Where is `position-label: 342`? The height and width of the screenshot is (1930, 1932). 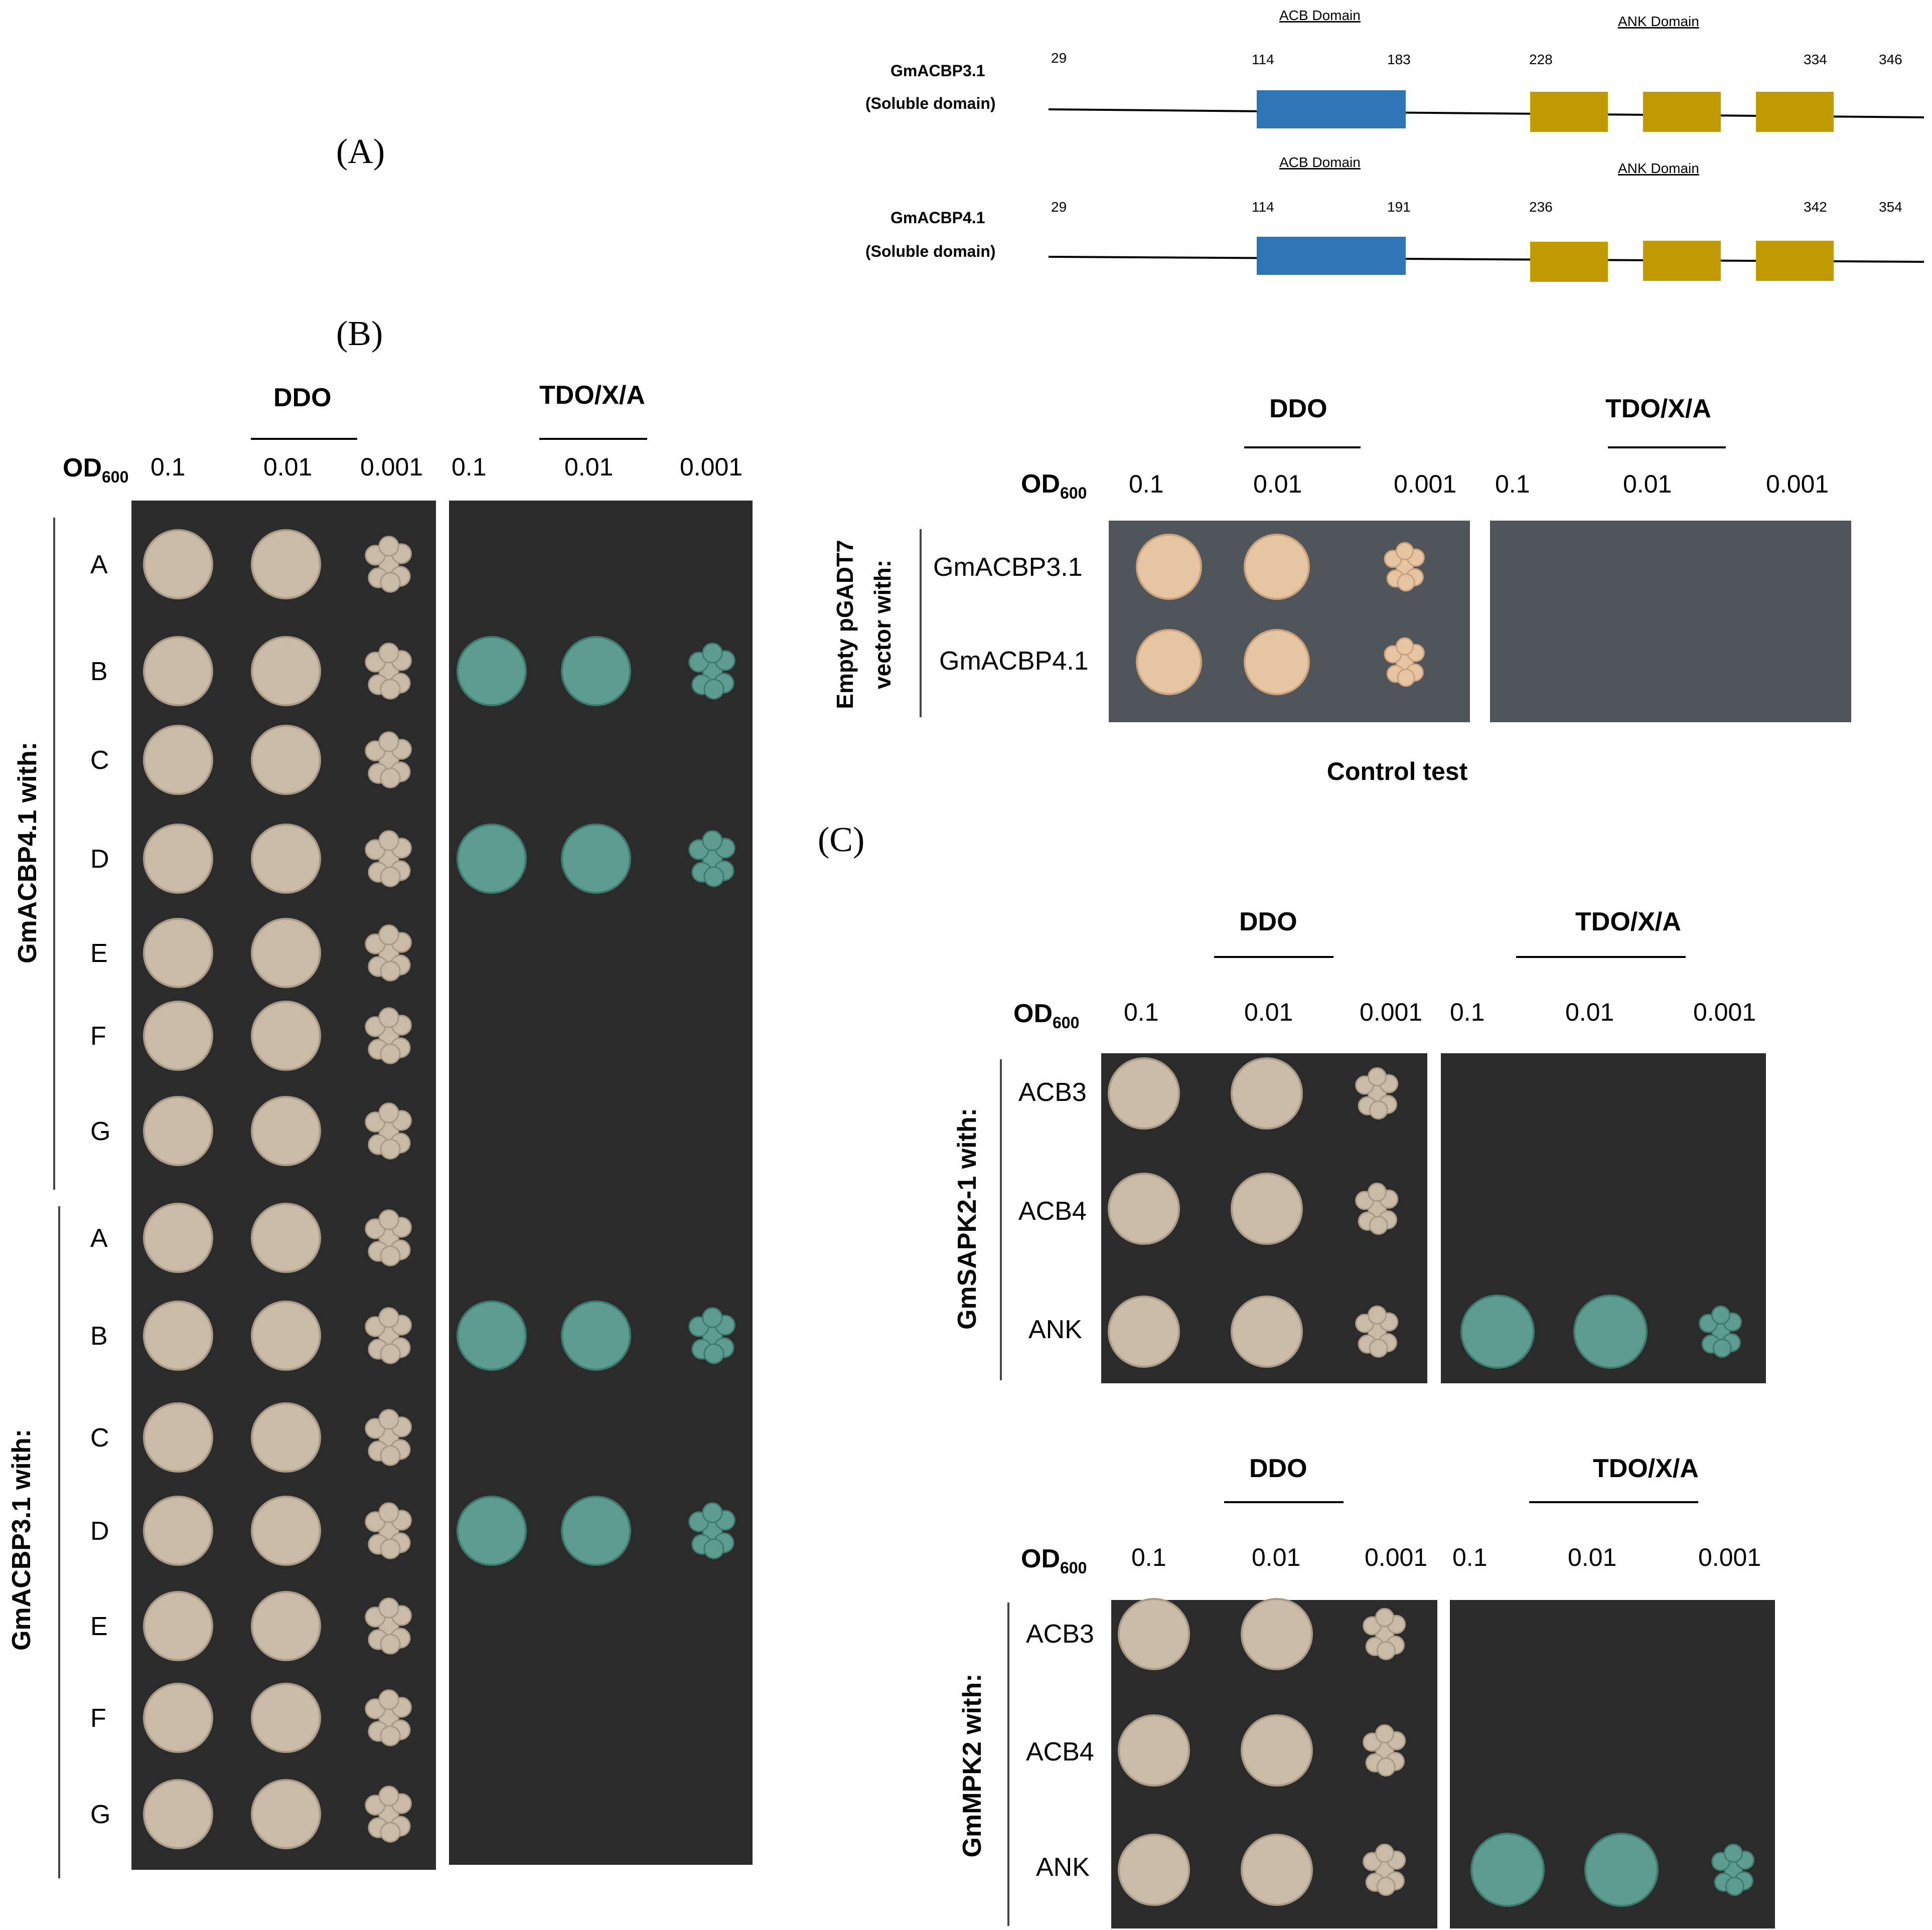 position-label: 342 is located at coordinates (1815, 207).